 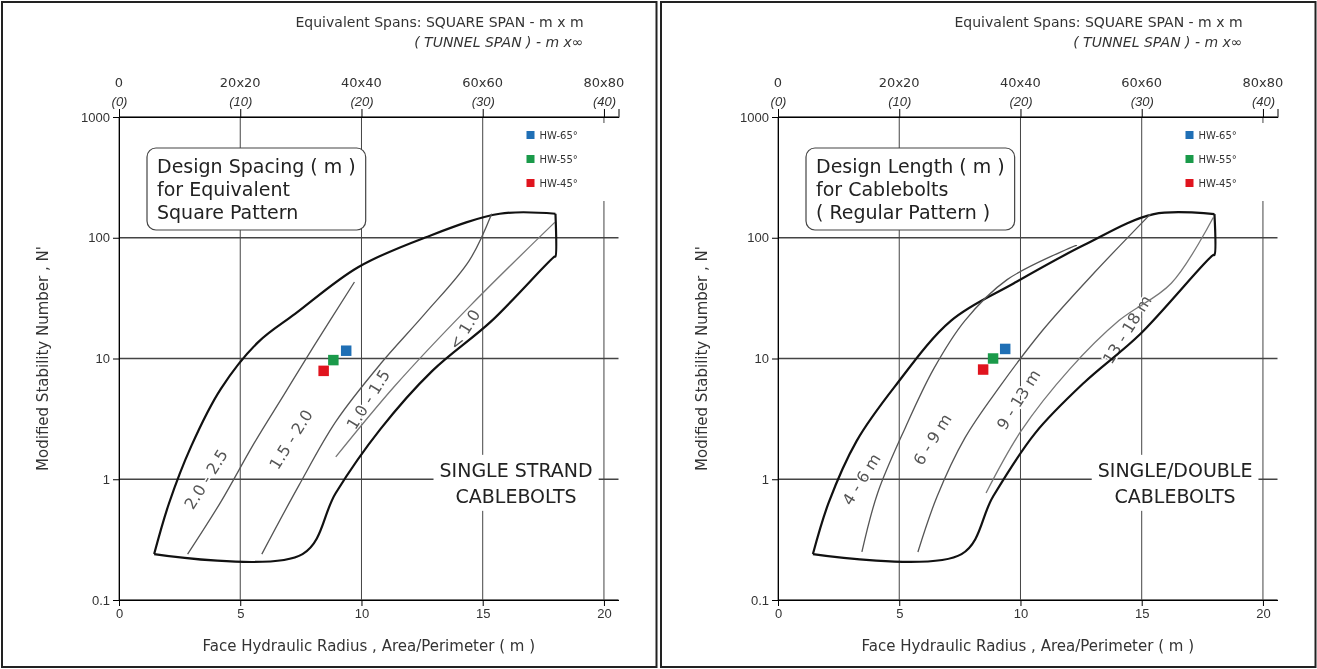 I want to click on annotation: Design Spacing ( m ) for Equivalent Square Pattern, so click(x=256, y=189).